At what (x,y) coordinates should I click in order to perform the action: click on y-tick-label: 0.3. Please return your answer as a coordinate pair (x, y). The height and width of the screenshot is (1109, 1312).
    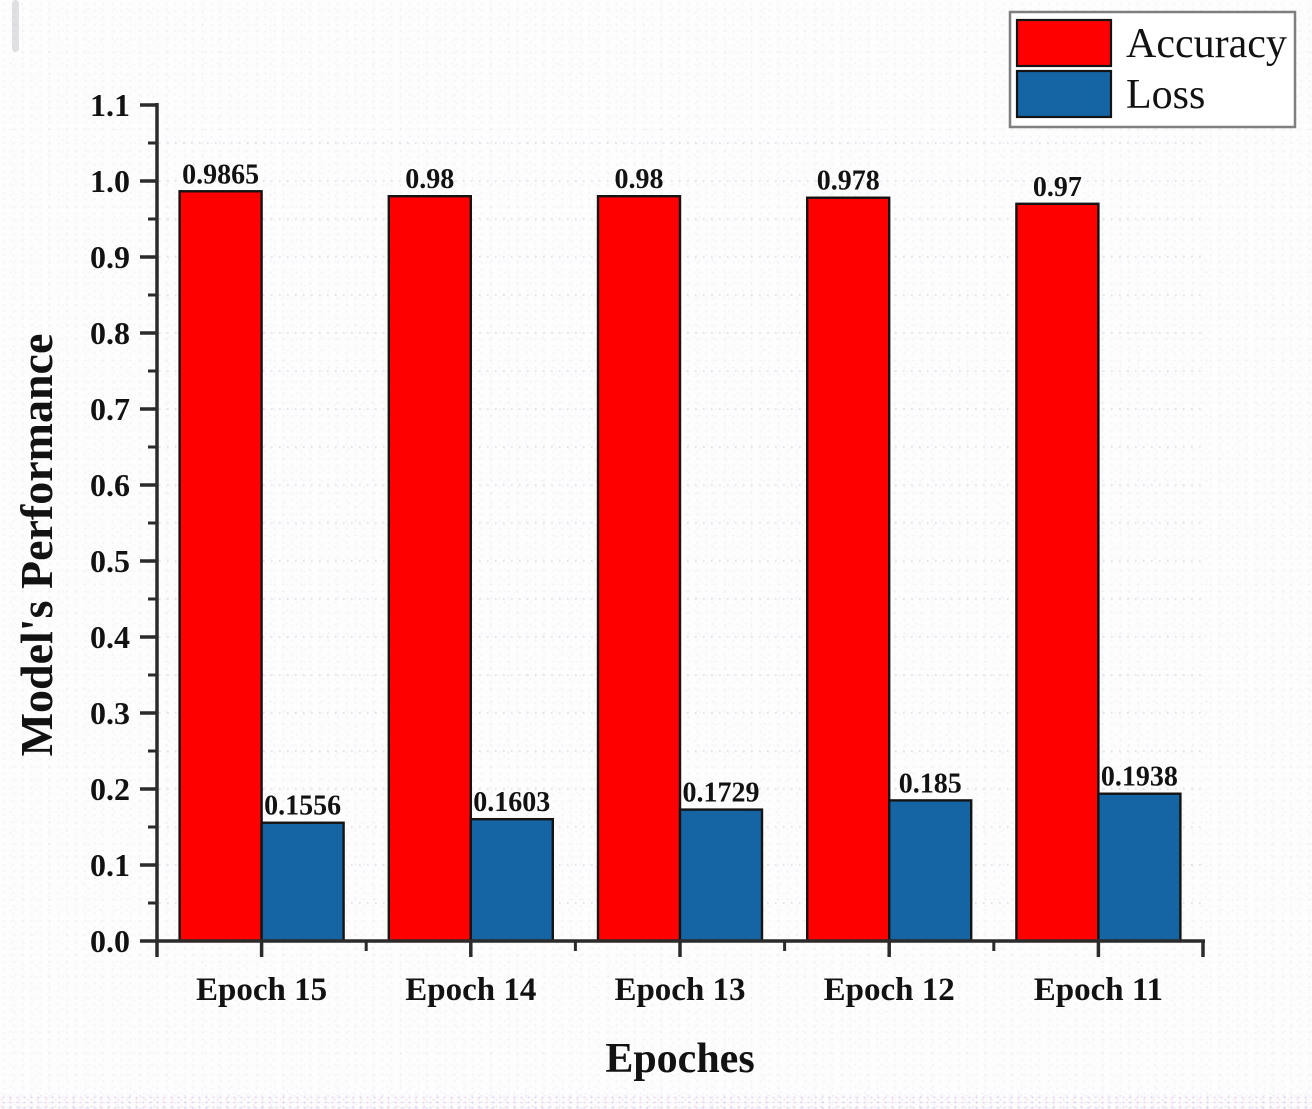
    Looking at the image, I should click on (110, 713).